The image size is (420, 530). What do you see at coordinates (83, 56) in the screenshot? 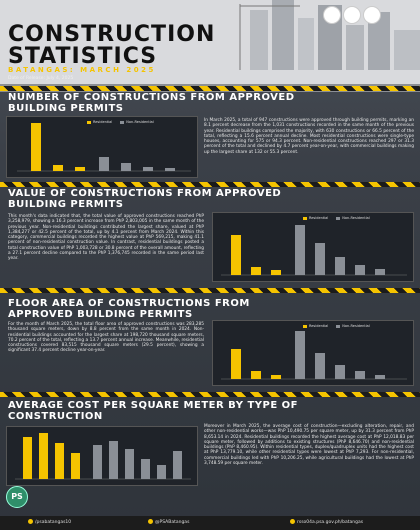
I see `page-title-line2: STATISTICS` at bounding box center [83, 56].